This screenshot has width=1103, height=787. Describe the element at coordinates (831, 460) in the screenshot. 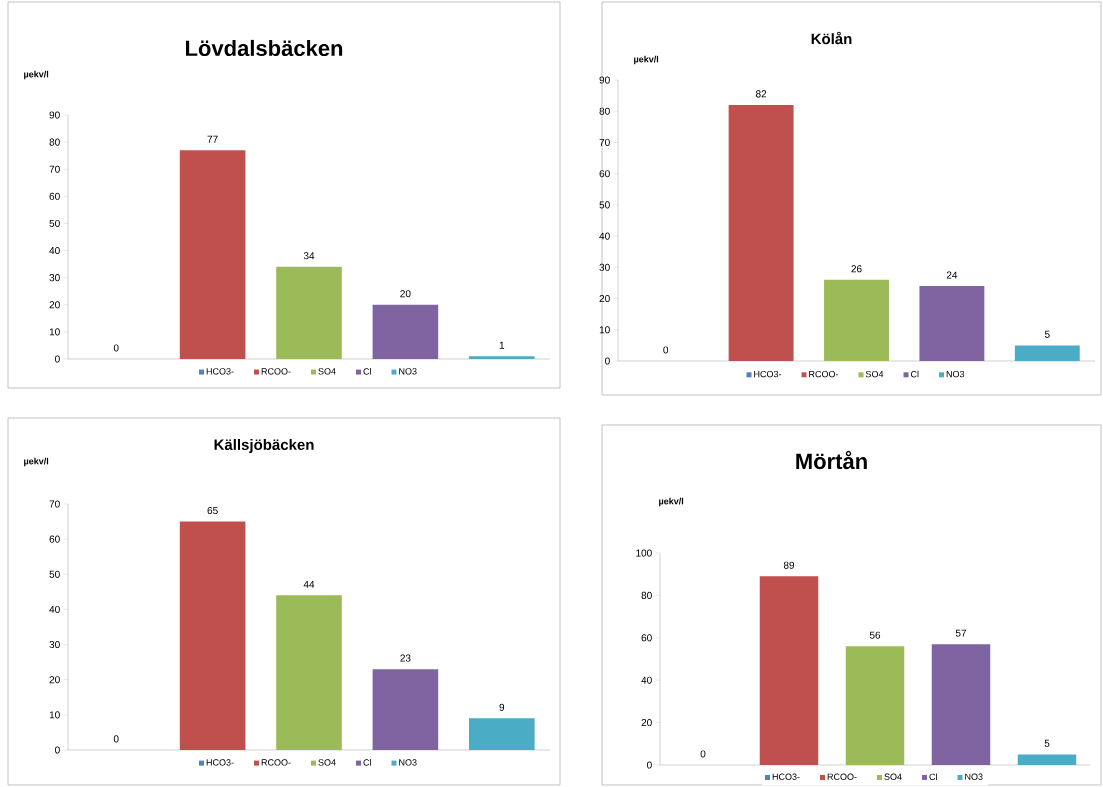

I see `chart-title: Mörtån` at that location.